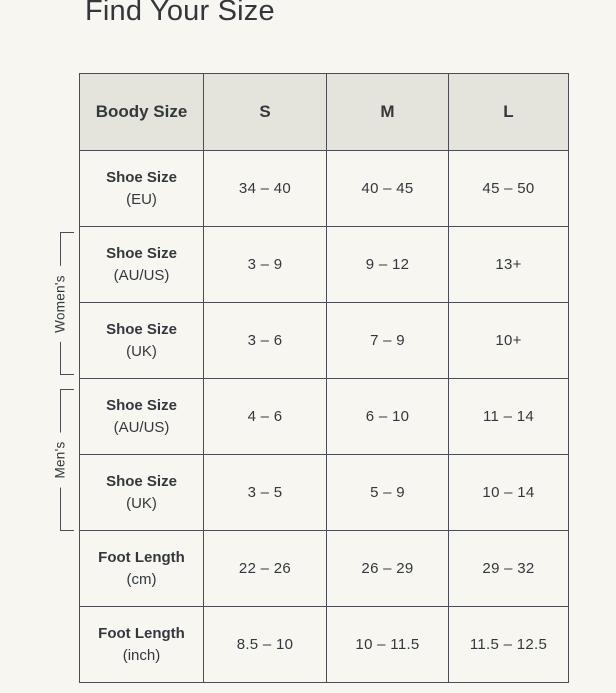  What do you see at coordinates (387, 188) in the screenshot?
I see `cell-value-m: 40 – 45` at bounding box center [387, 188].